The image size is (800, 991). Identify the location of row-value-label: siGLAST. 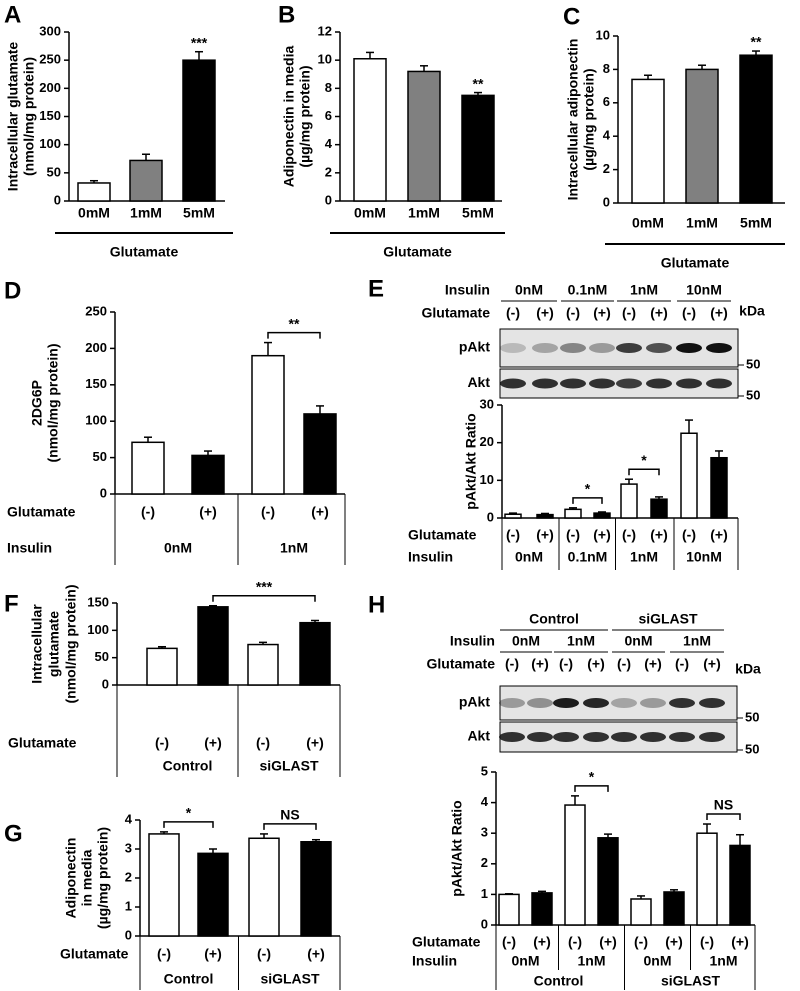
(691, 981).